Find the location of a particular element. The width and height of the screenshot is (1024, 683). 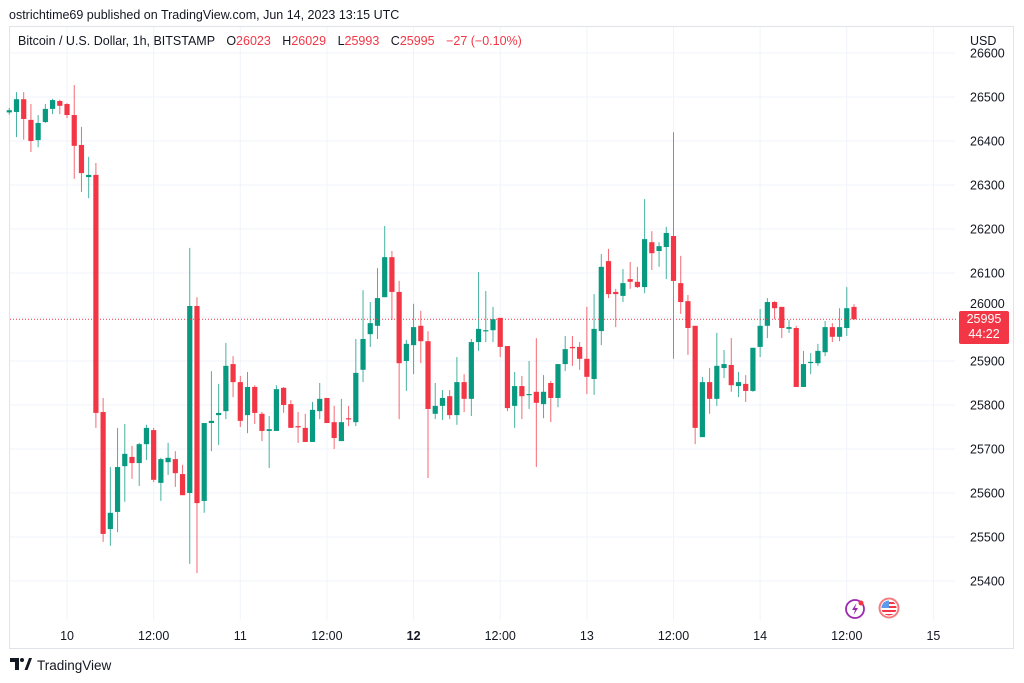

footer: TradingView is located at coordinates (60, 665).